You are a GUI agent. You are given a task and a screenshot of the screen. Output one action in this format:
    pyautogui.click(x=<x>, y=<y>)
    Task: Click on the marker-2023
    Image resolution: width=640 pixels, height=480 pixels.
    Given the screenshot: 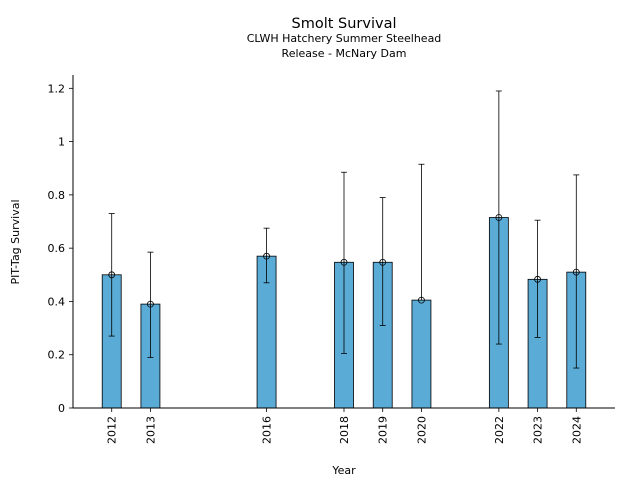 What is the action you would take?
    pyautogui.click(x=537, y=279)
    